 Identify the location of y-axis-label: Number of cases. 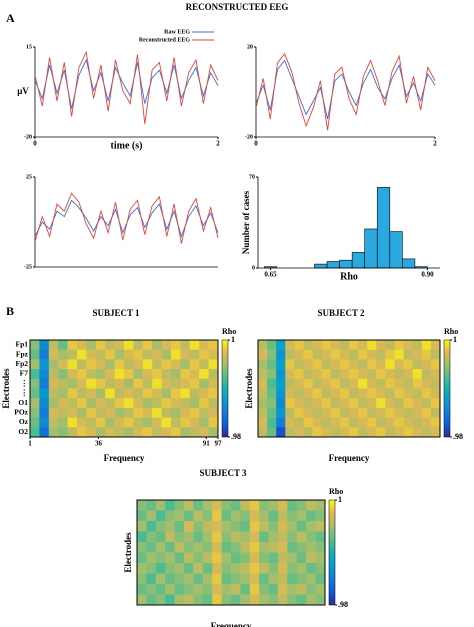
(246, 222).